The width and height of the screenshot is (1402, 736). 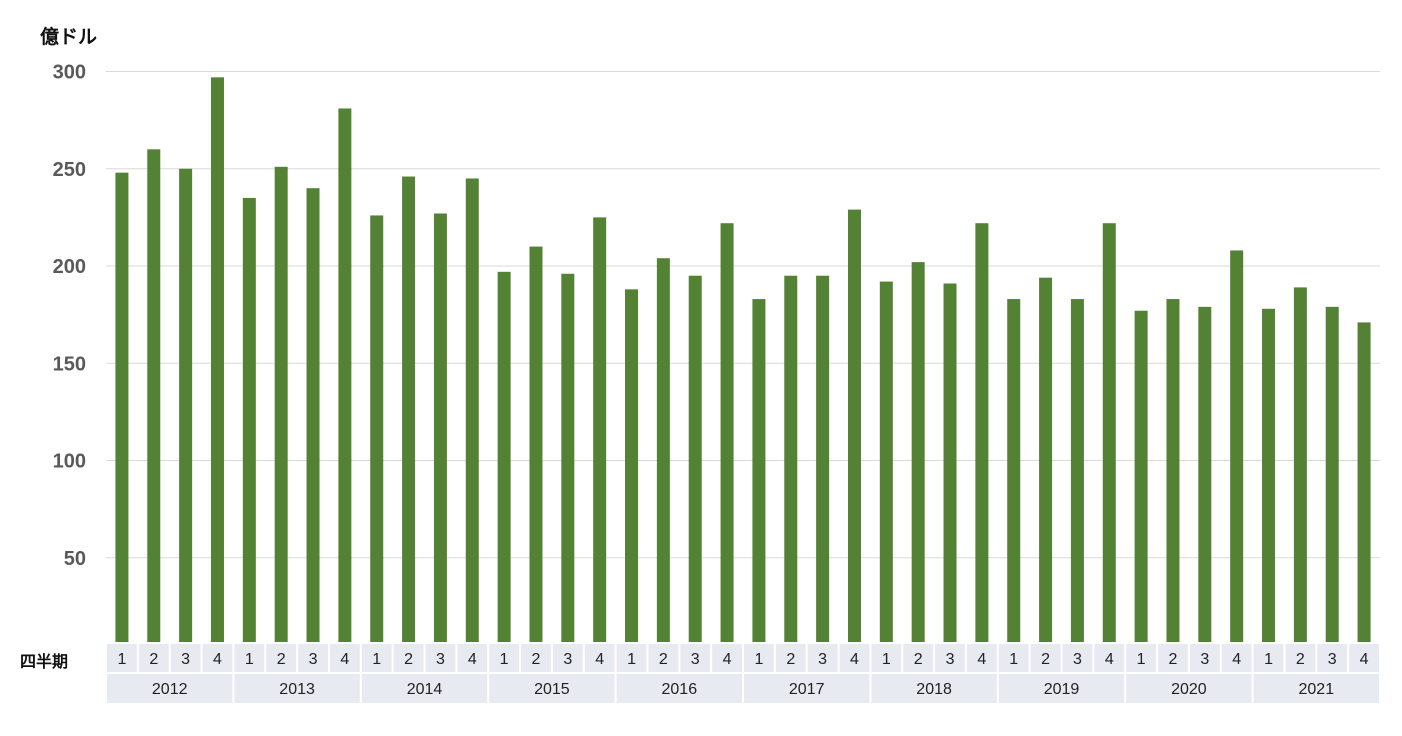 I want to click on year-tick-label: 2018, so click(x=934, y=689).